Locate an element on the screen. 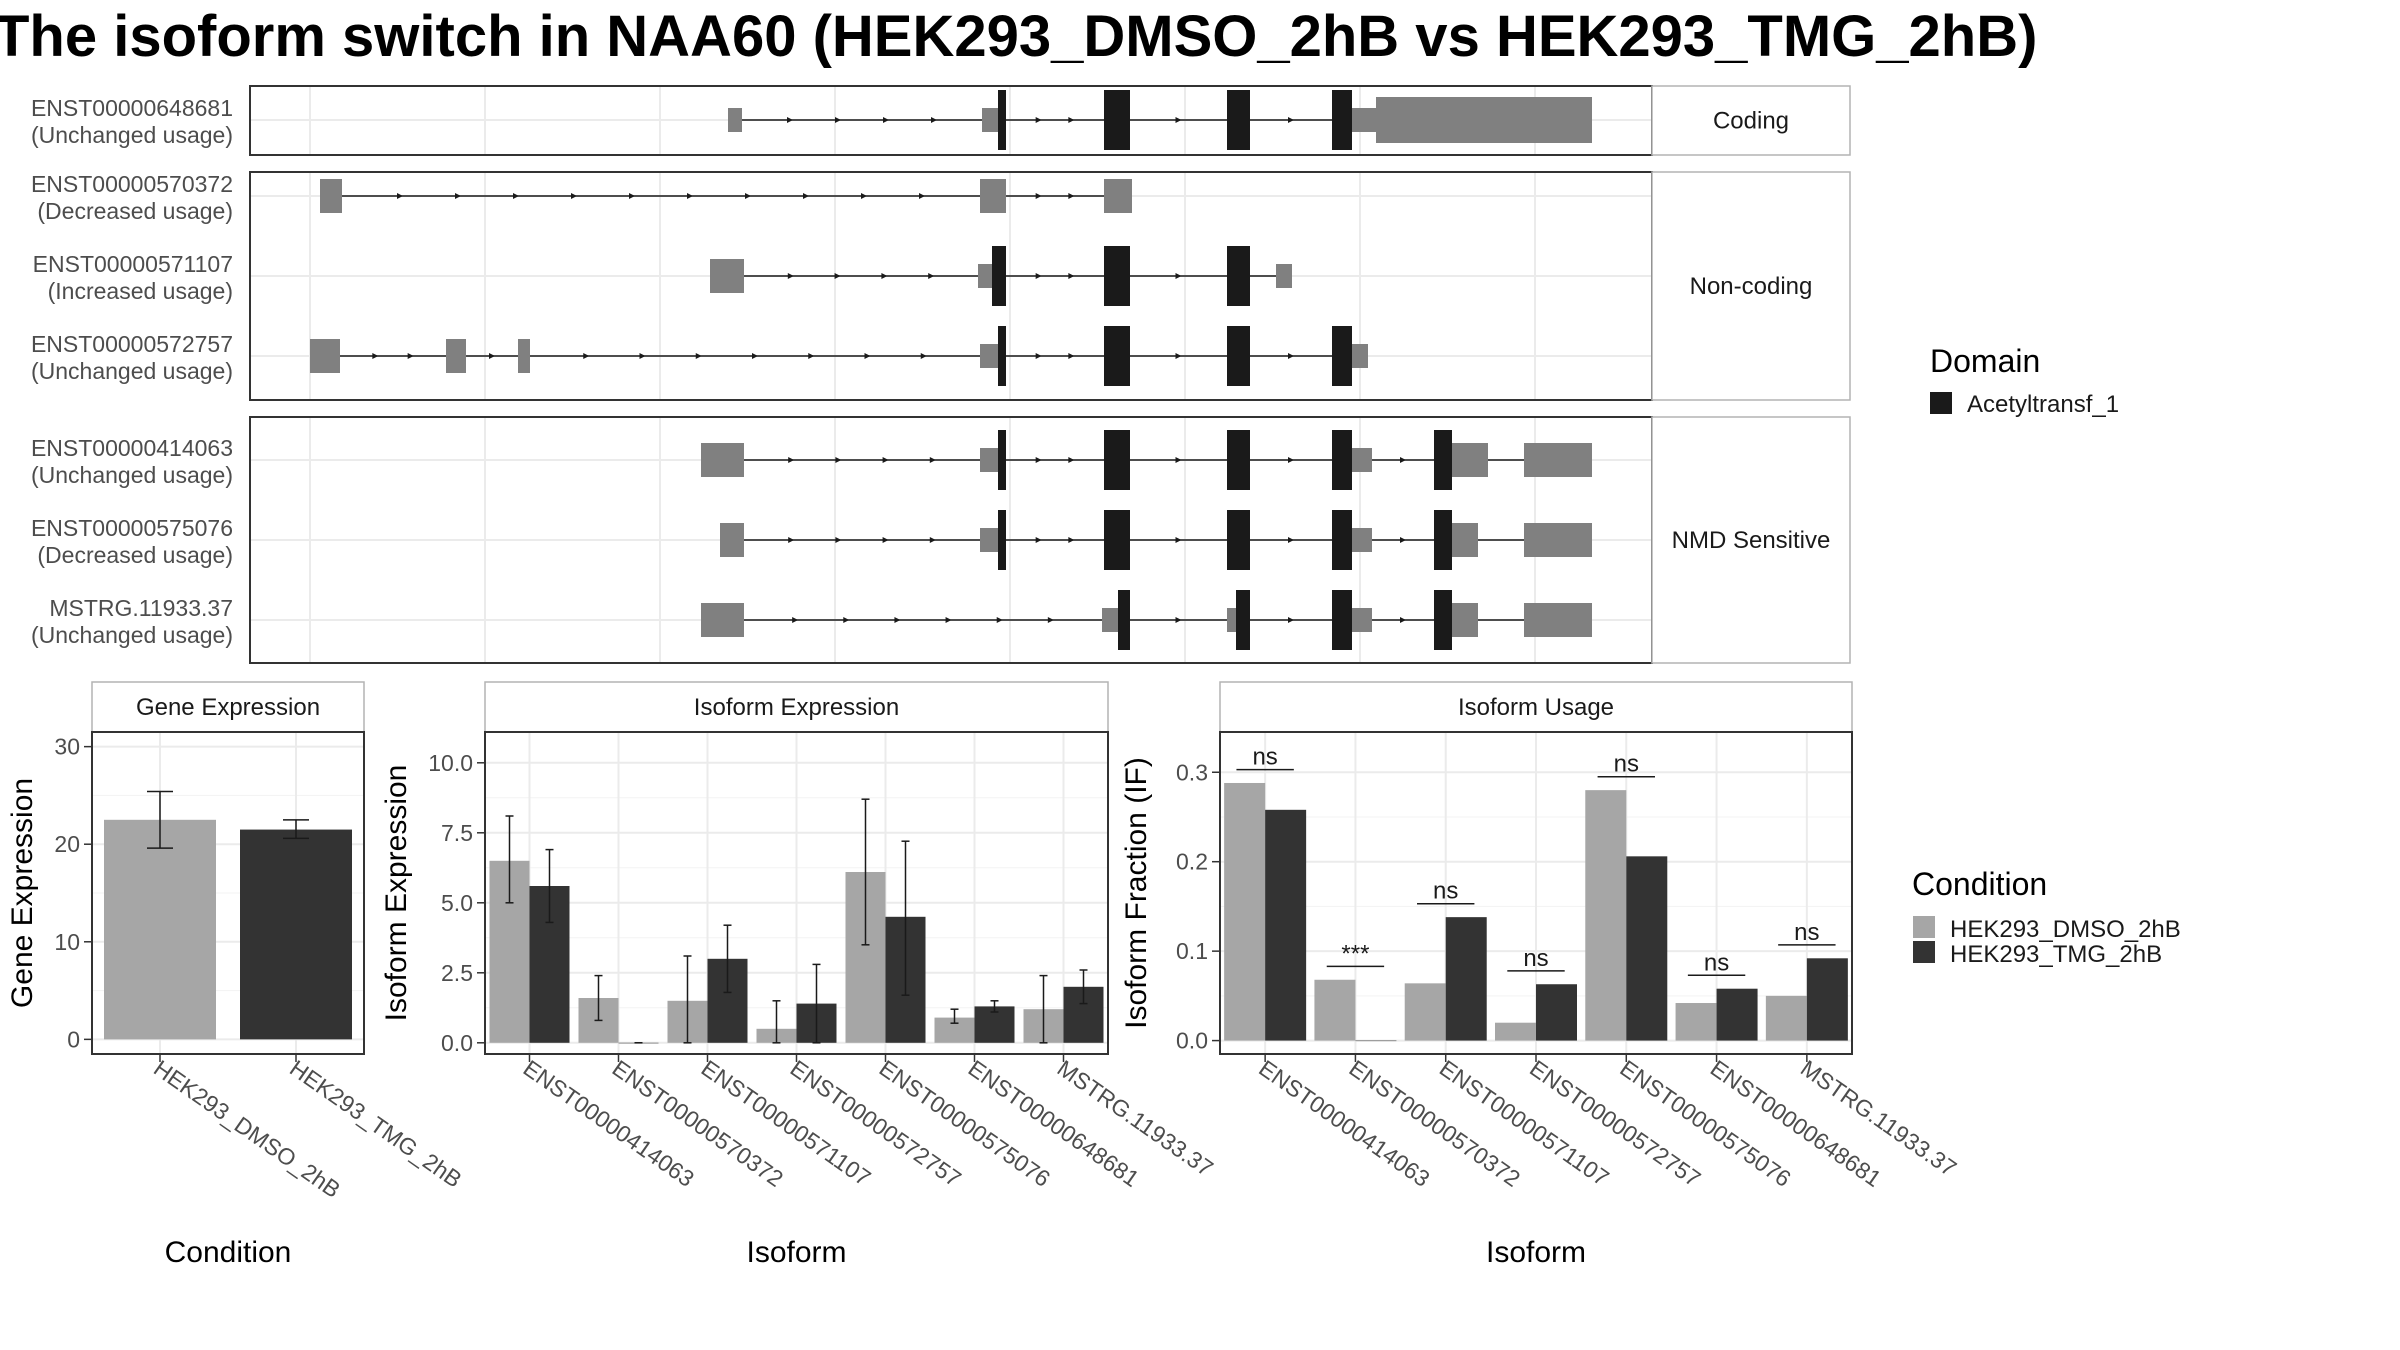 The image size is (2400, 1350). panel-border is located at coordinates (228, 893).